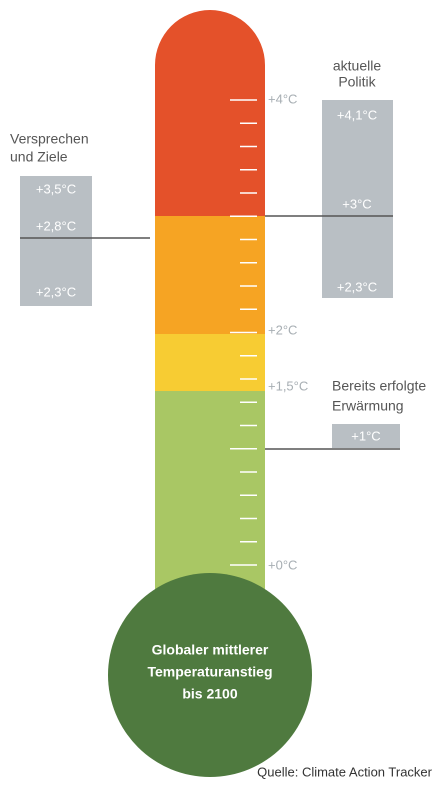  I want to click on heading: und Ziele, so click(39, 157).